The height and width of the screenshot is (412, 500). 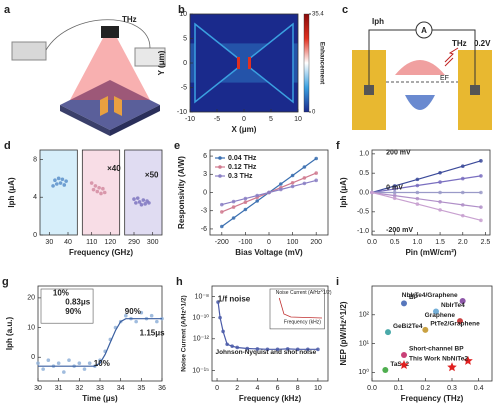 I want to click on y-tick-label: 10⁻¹⁵, so click(x=200, y=370).